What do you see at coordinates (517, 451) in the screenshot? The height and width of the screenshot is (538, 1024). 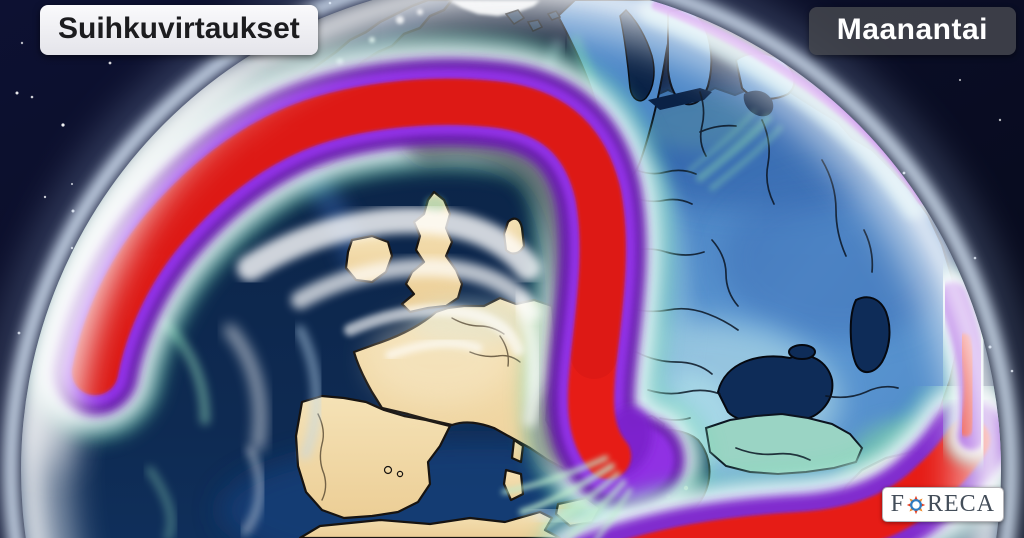 I see `corsica` at bounding box center [517, 451].